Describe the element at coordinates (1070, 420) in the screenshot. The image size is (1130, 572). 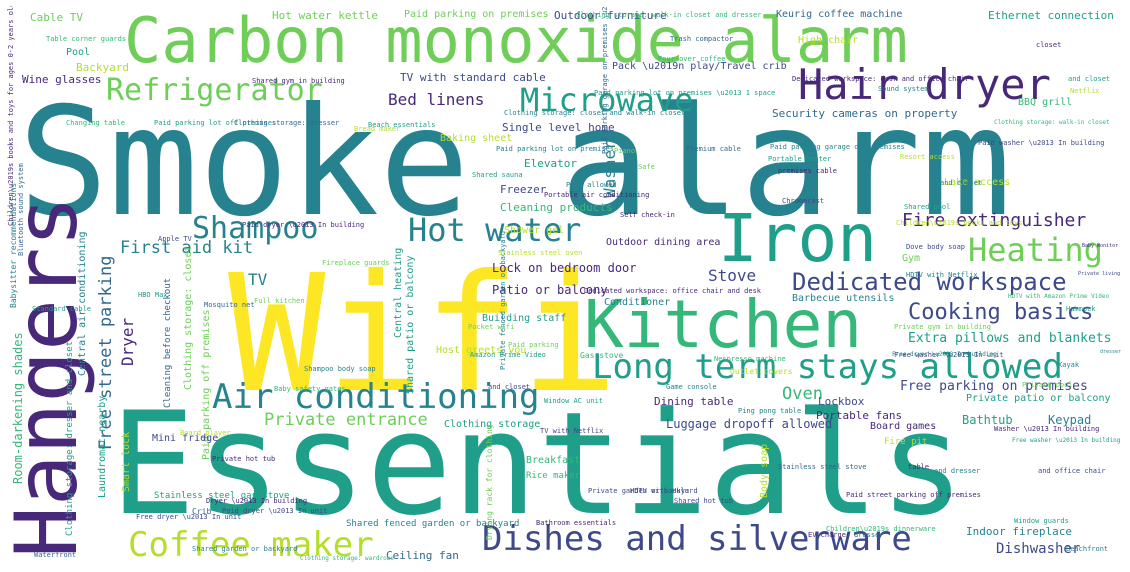
I see `word-keypad: Keypad` at that location.